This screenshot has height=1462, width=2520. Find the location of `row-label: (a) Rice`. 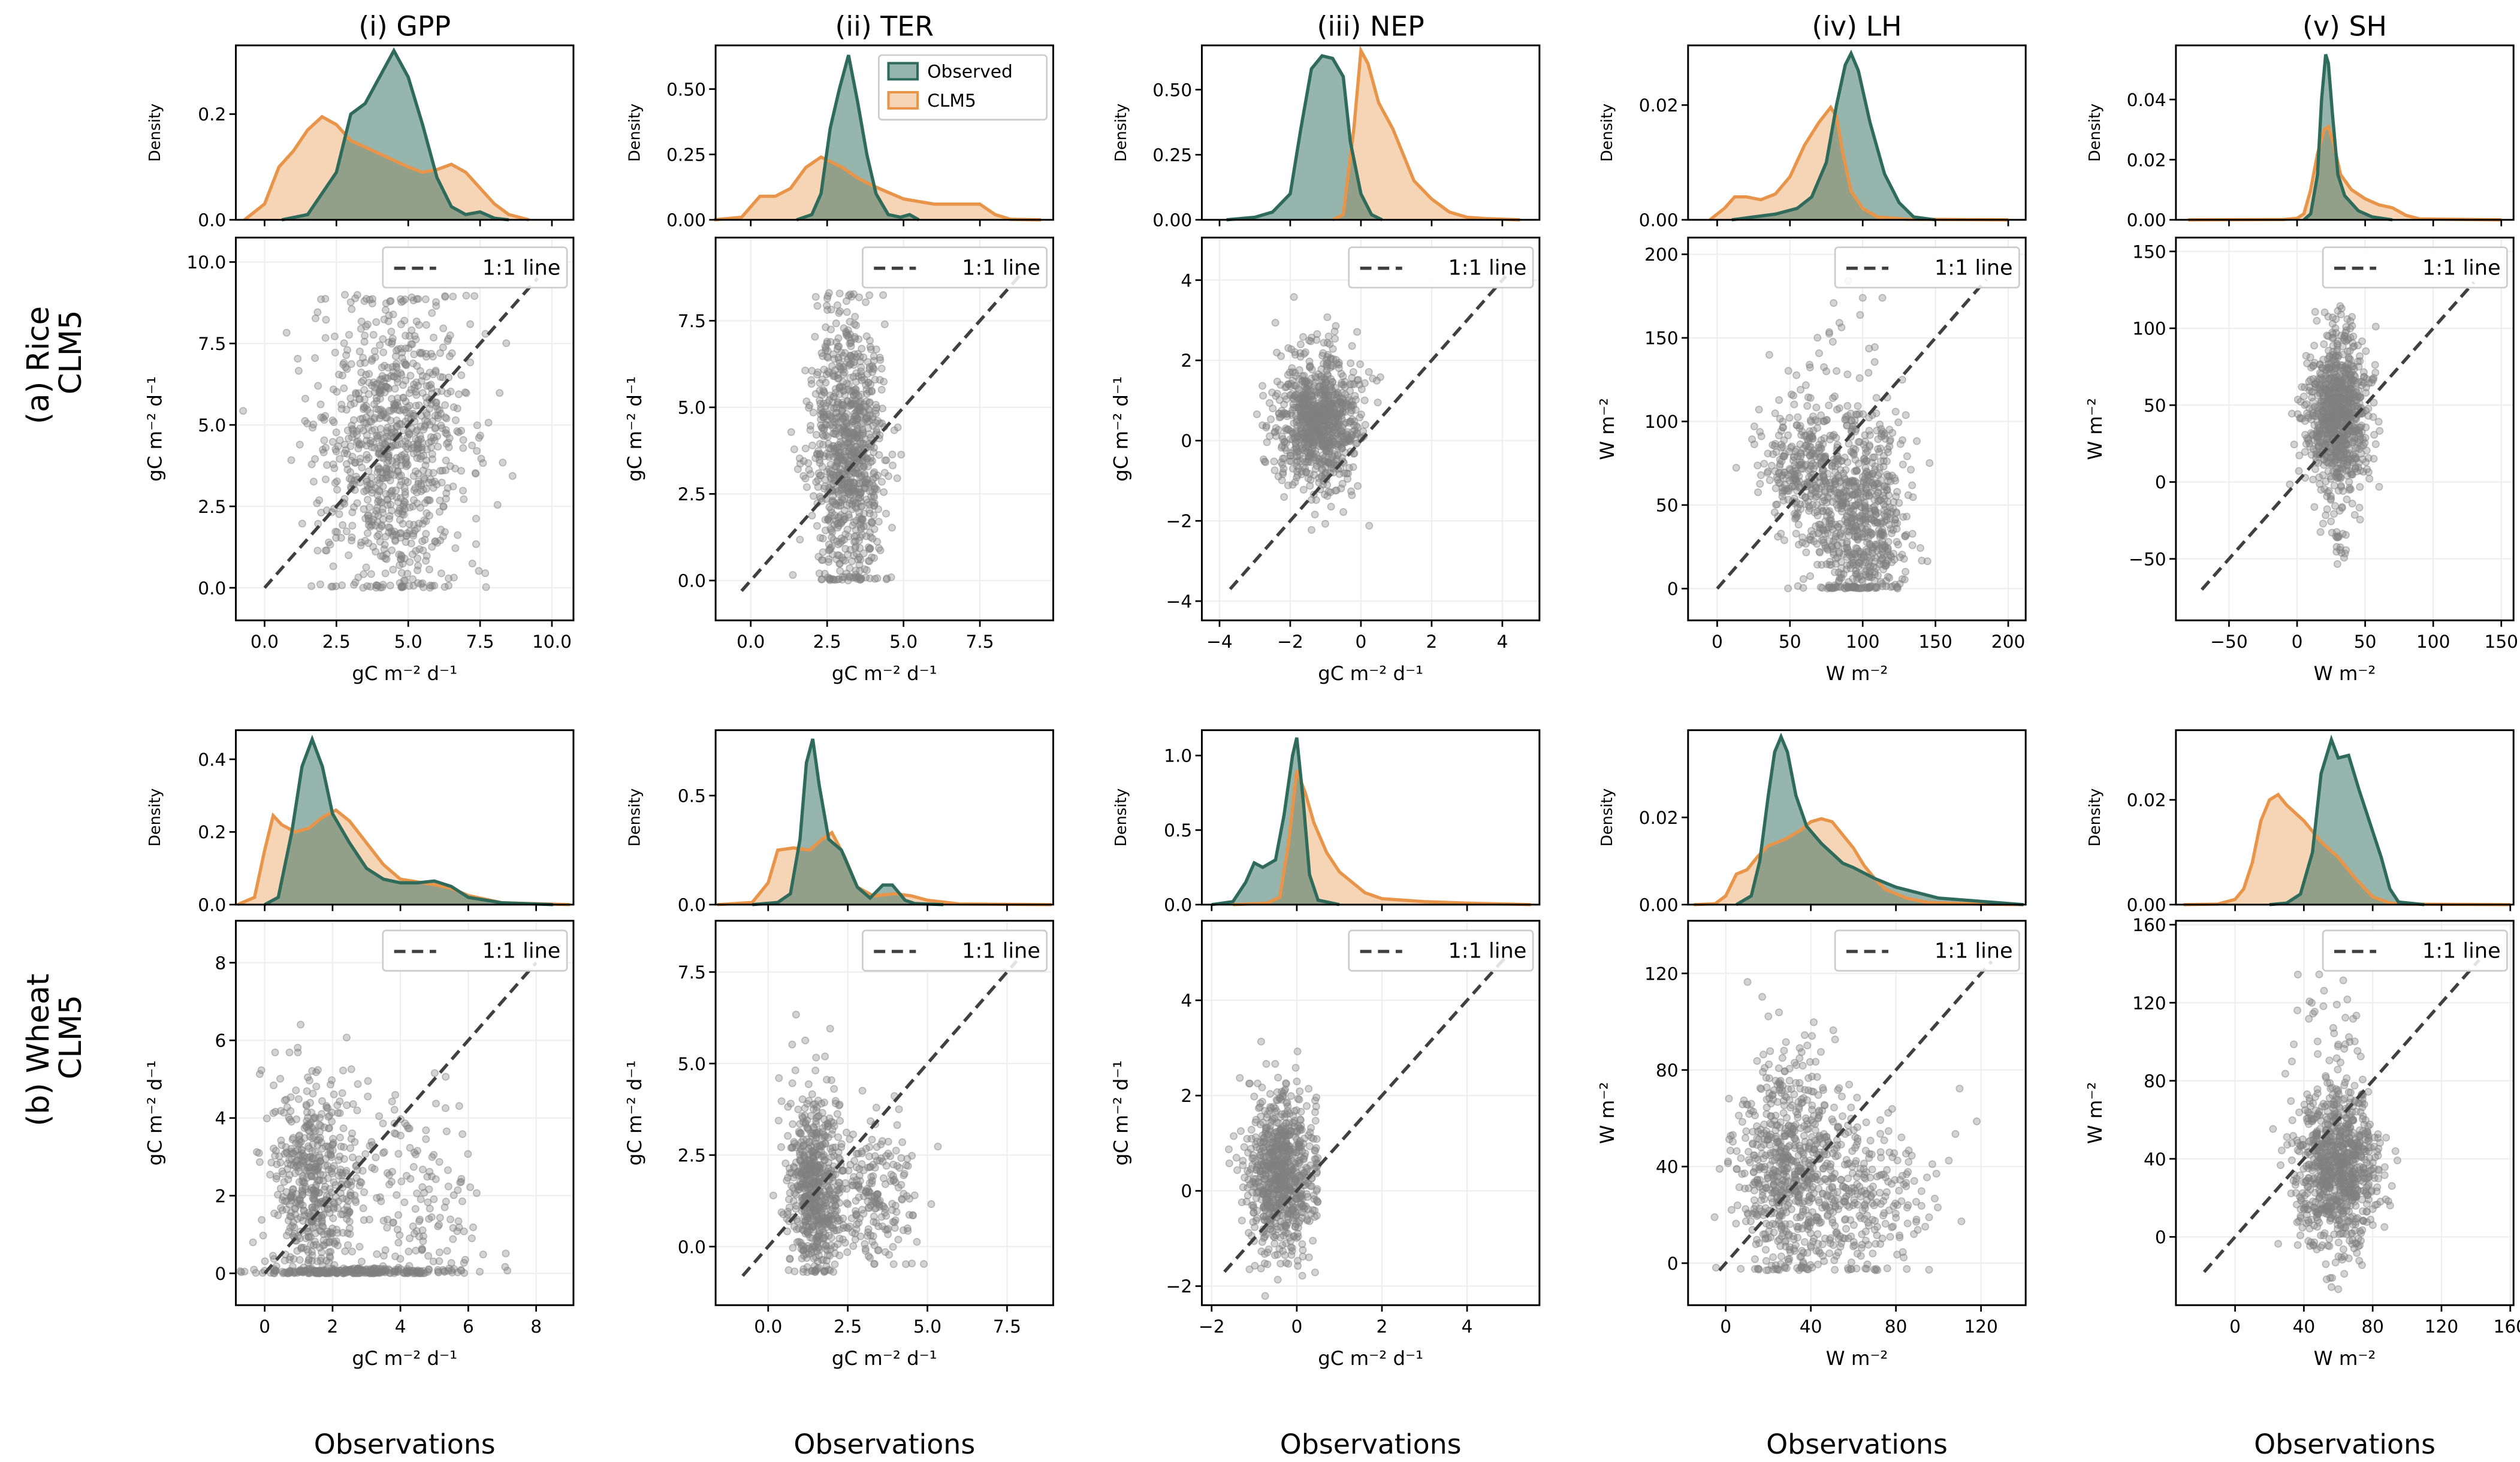

row-label: (a) Rice is located at coordinates (38, 365).